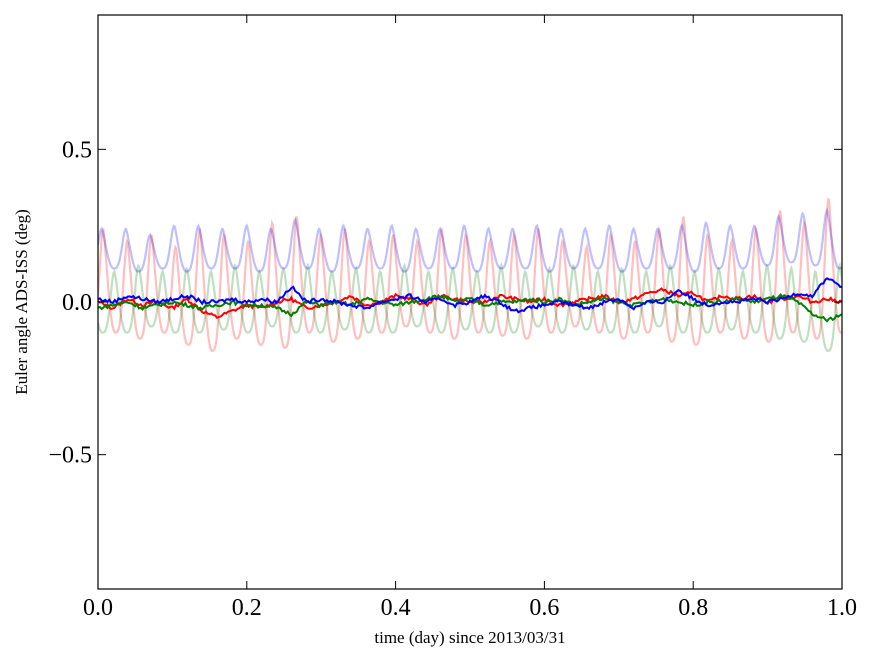  Describe the element at coordinates (98, 608) in the screenshot. I see `x-tick-label: 0.0` at that location.